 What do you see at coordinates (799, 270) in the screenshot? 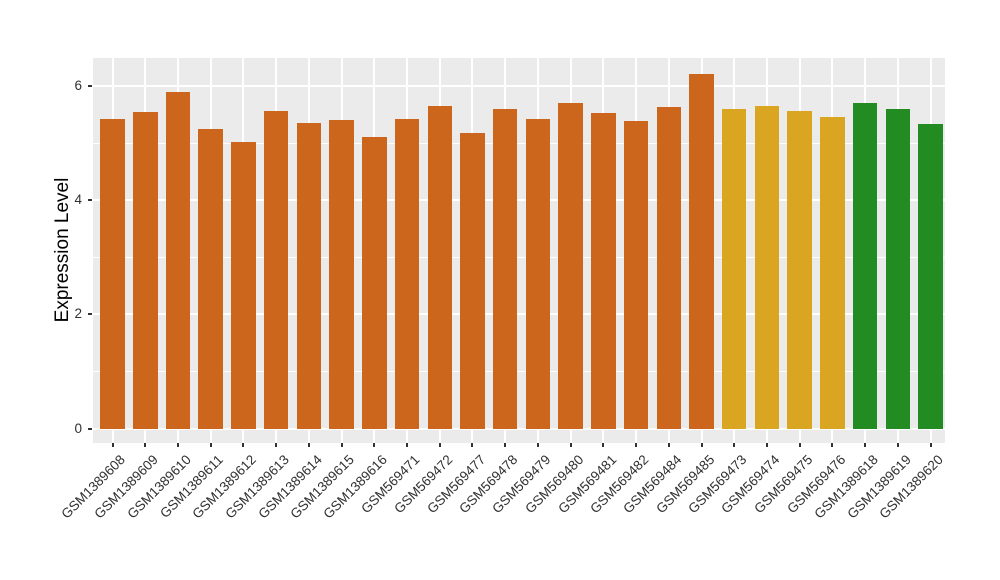
I see `bar-GSM569475` at bounding box center [799, 270].